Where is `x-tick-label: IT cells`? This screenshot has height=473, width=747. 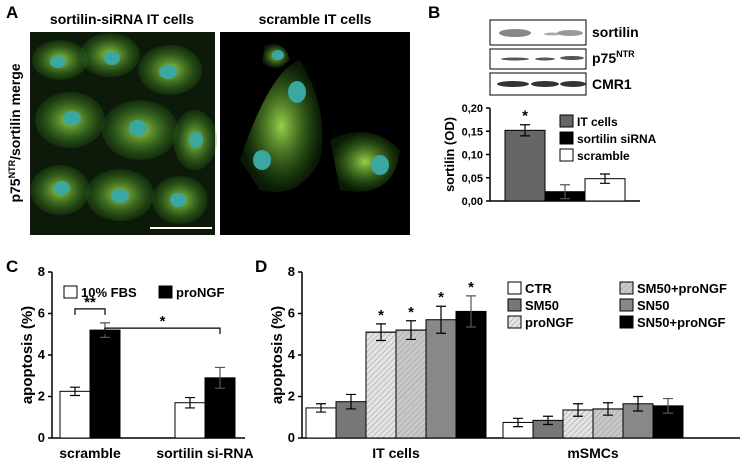 x-tick-label: IT cells is located at coordinates (396, 453).